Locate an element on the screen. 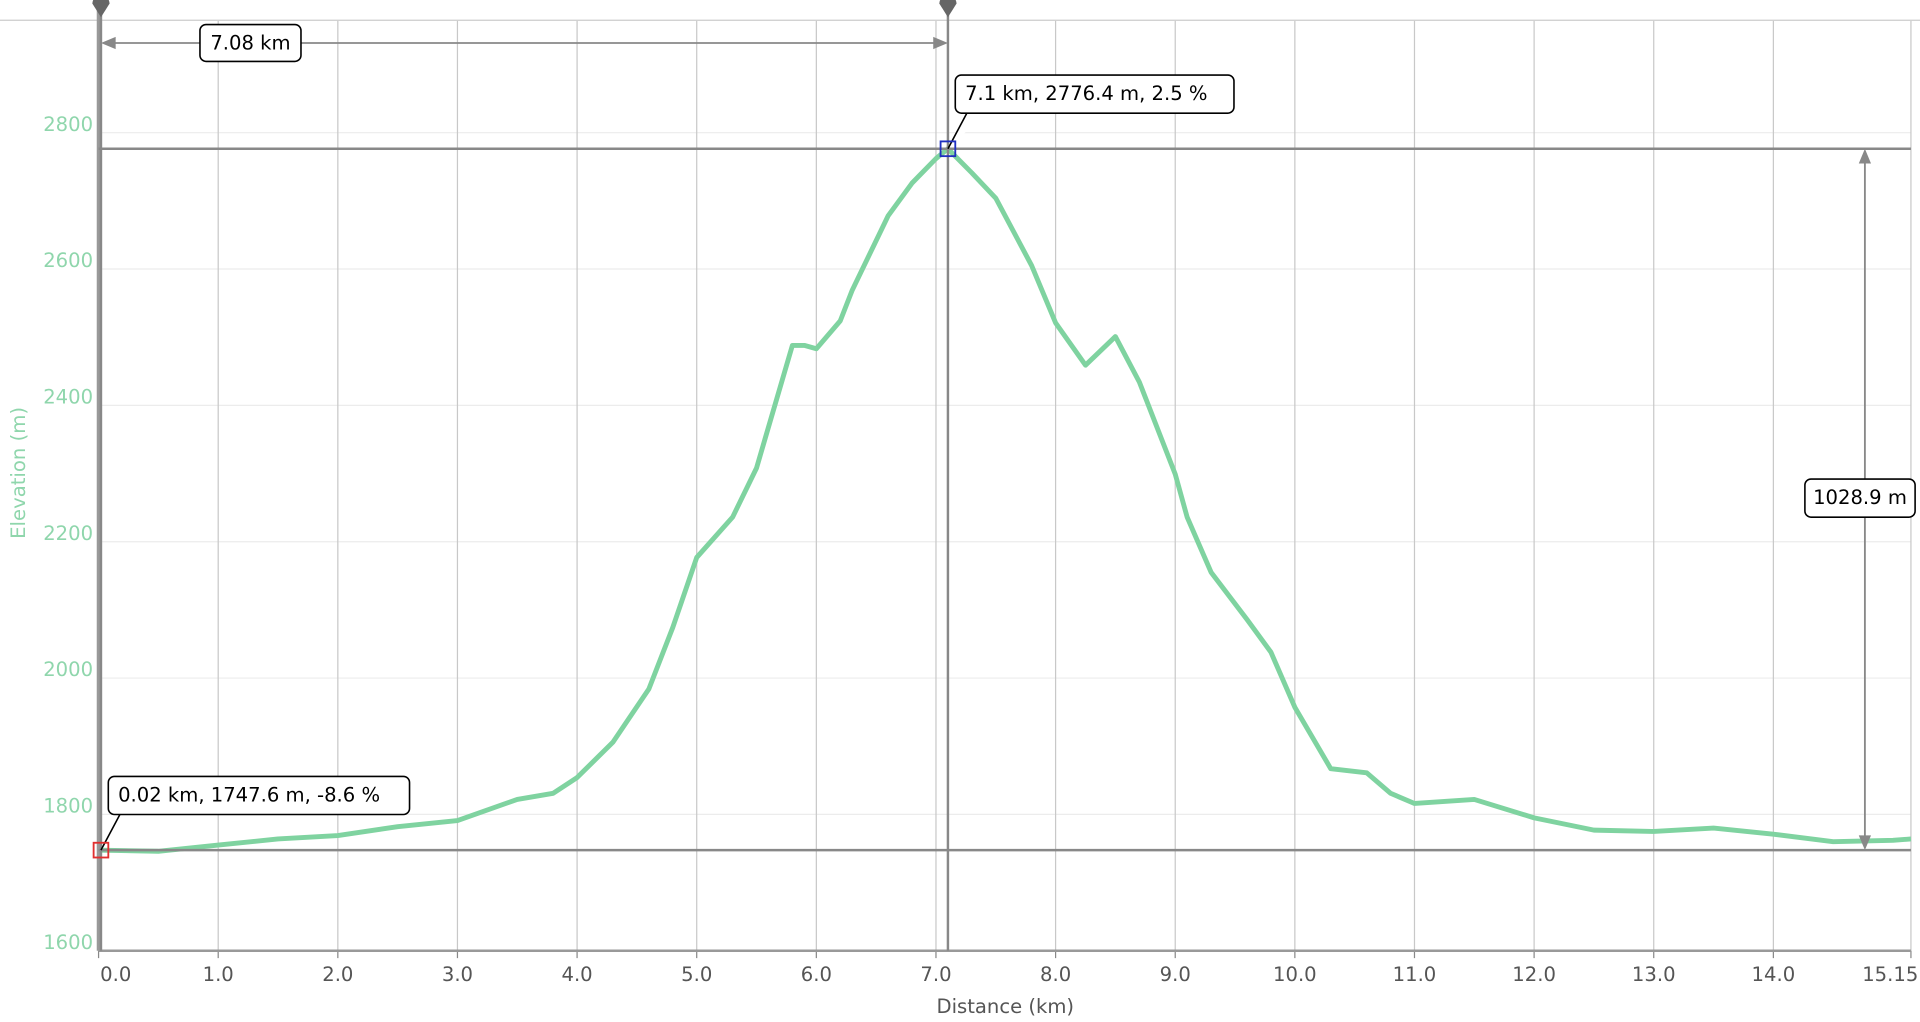 The width and height of the screenshot is (1920, 1022). x-tick-label: 11.0 is located at coordinates (1415, 974).